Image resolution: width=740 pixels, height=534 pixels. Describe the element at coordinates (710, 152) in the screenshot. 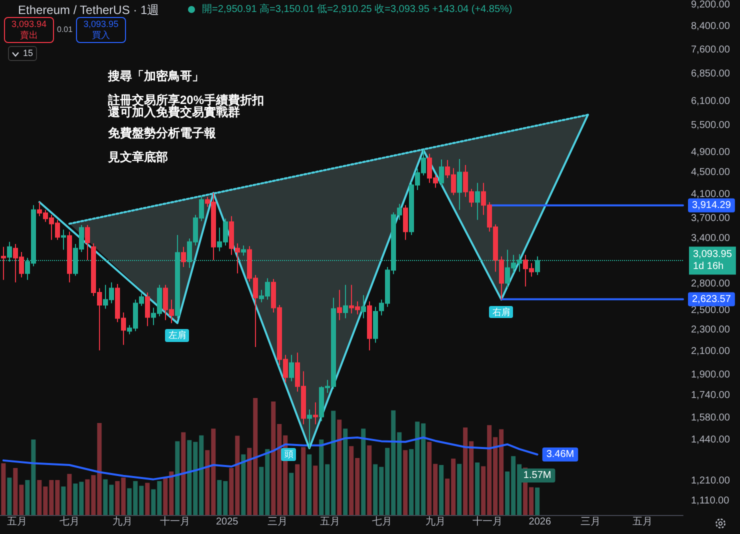

I see `y-tick-label: 4,900.00` at that location.